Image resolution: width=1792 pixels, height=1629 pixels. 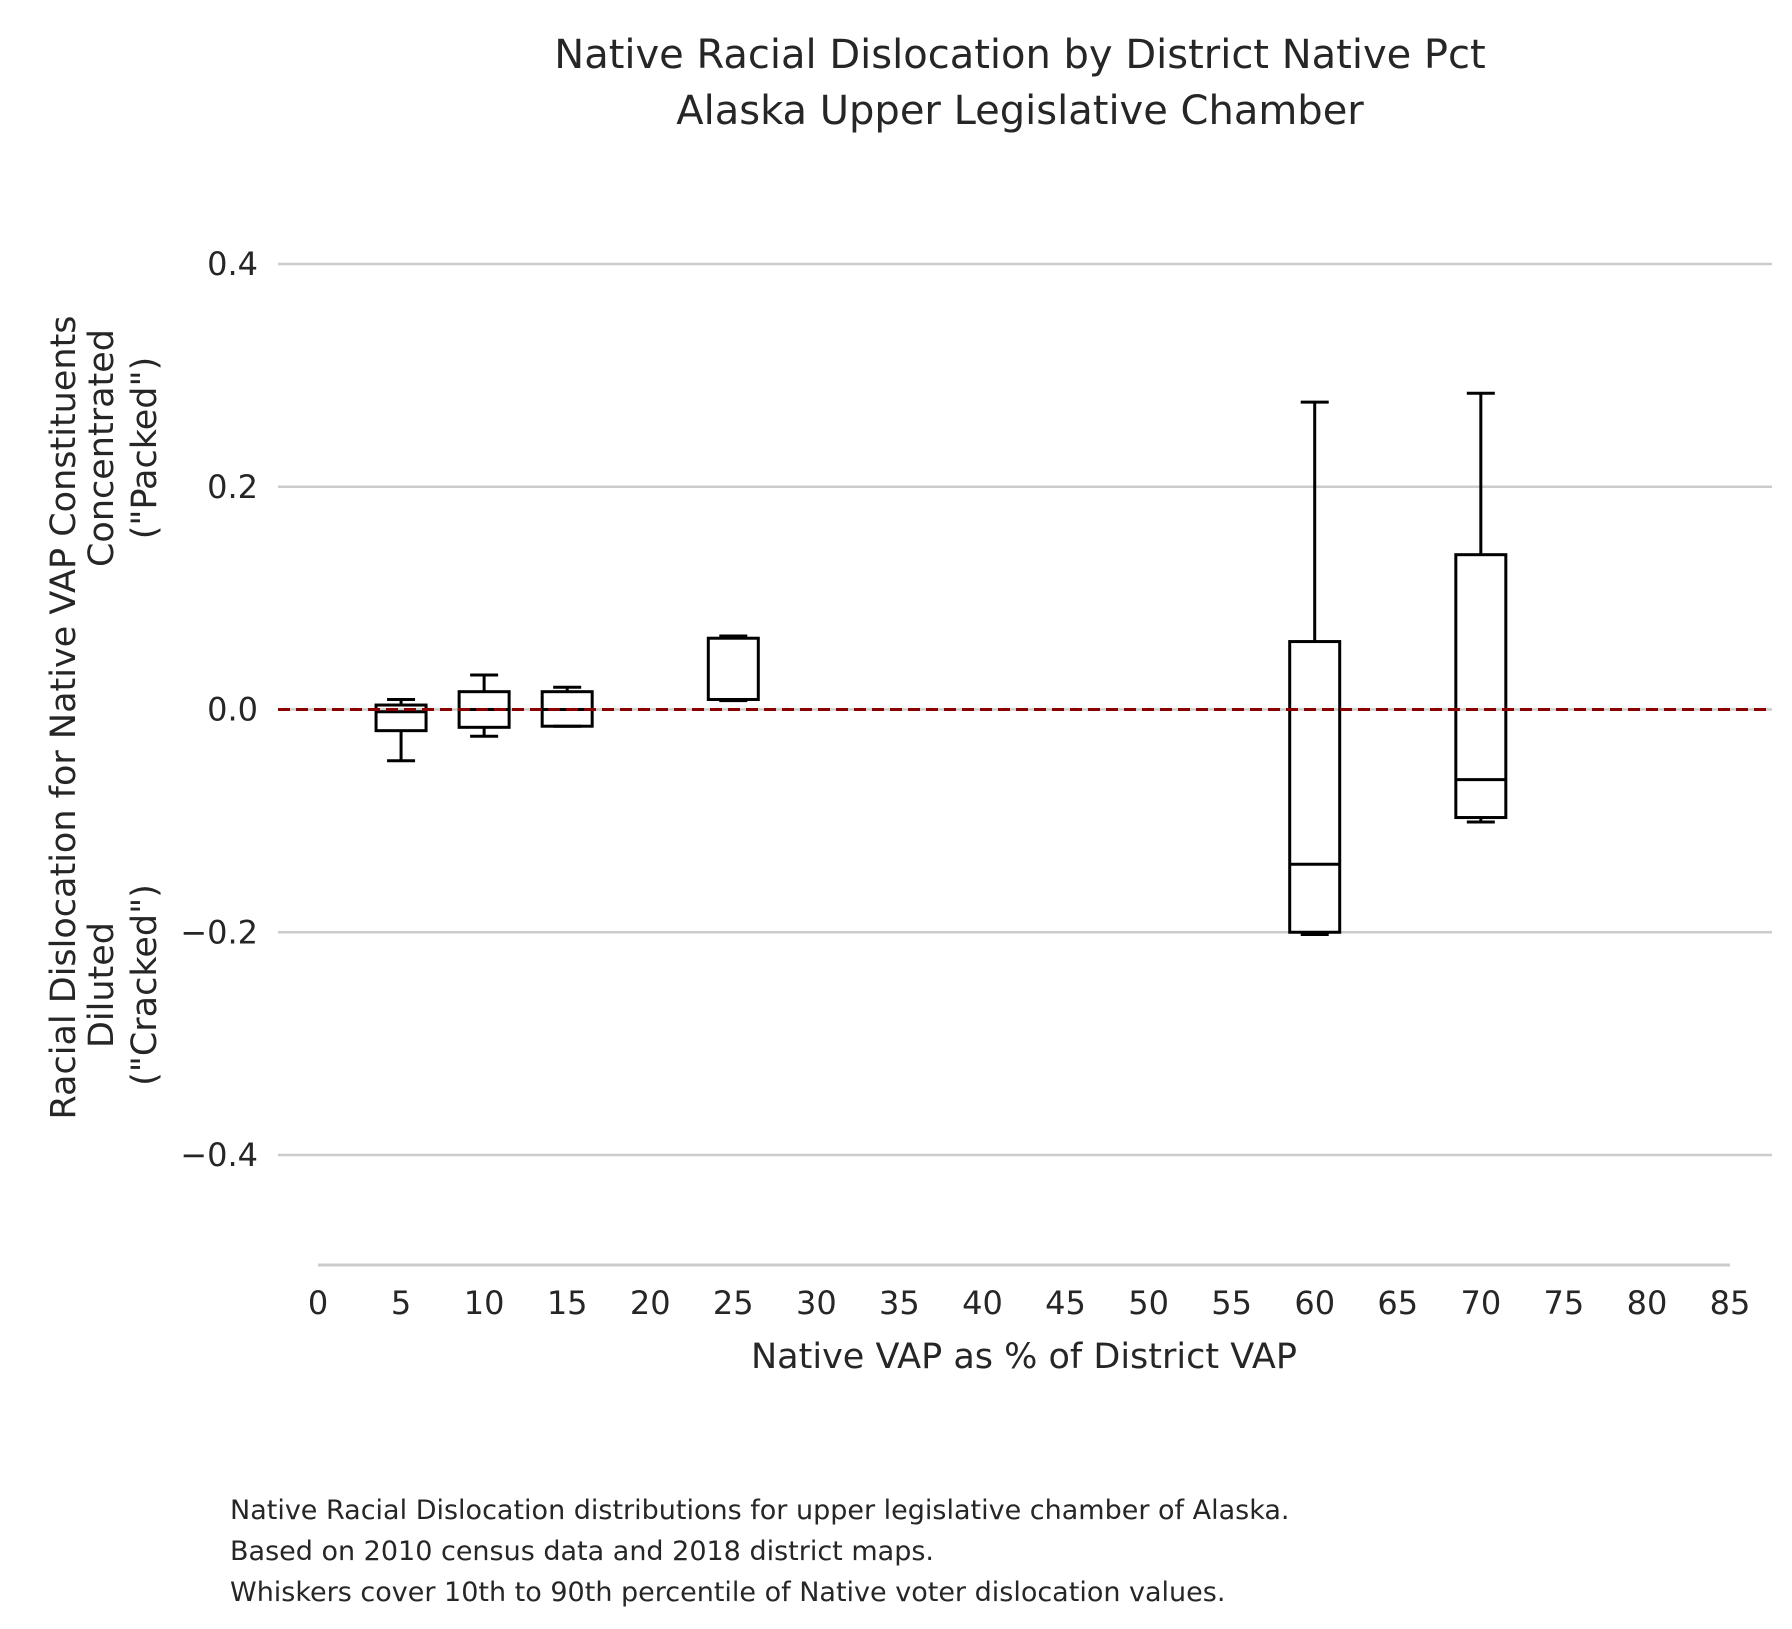 I want to click on y-tick-label: −0.4, so click(x=219, y=1155).